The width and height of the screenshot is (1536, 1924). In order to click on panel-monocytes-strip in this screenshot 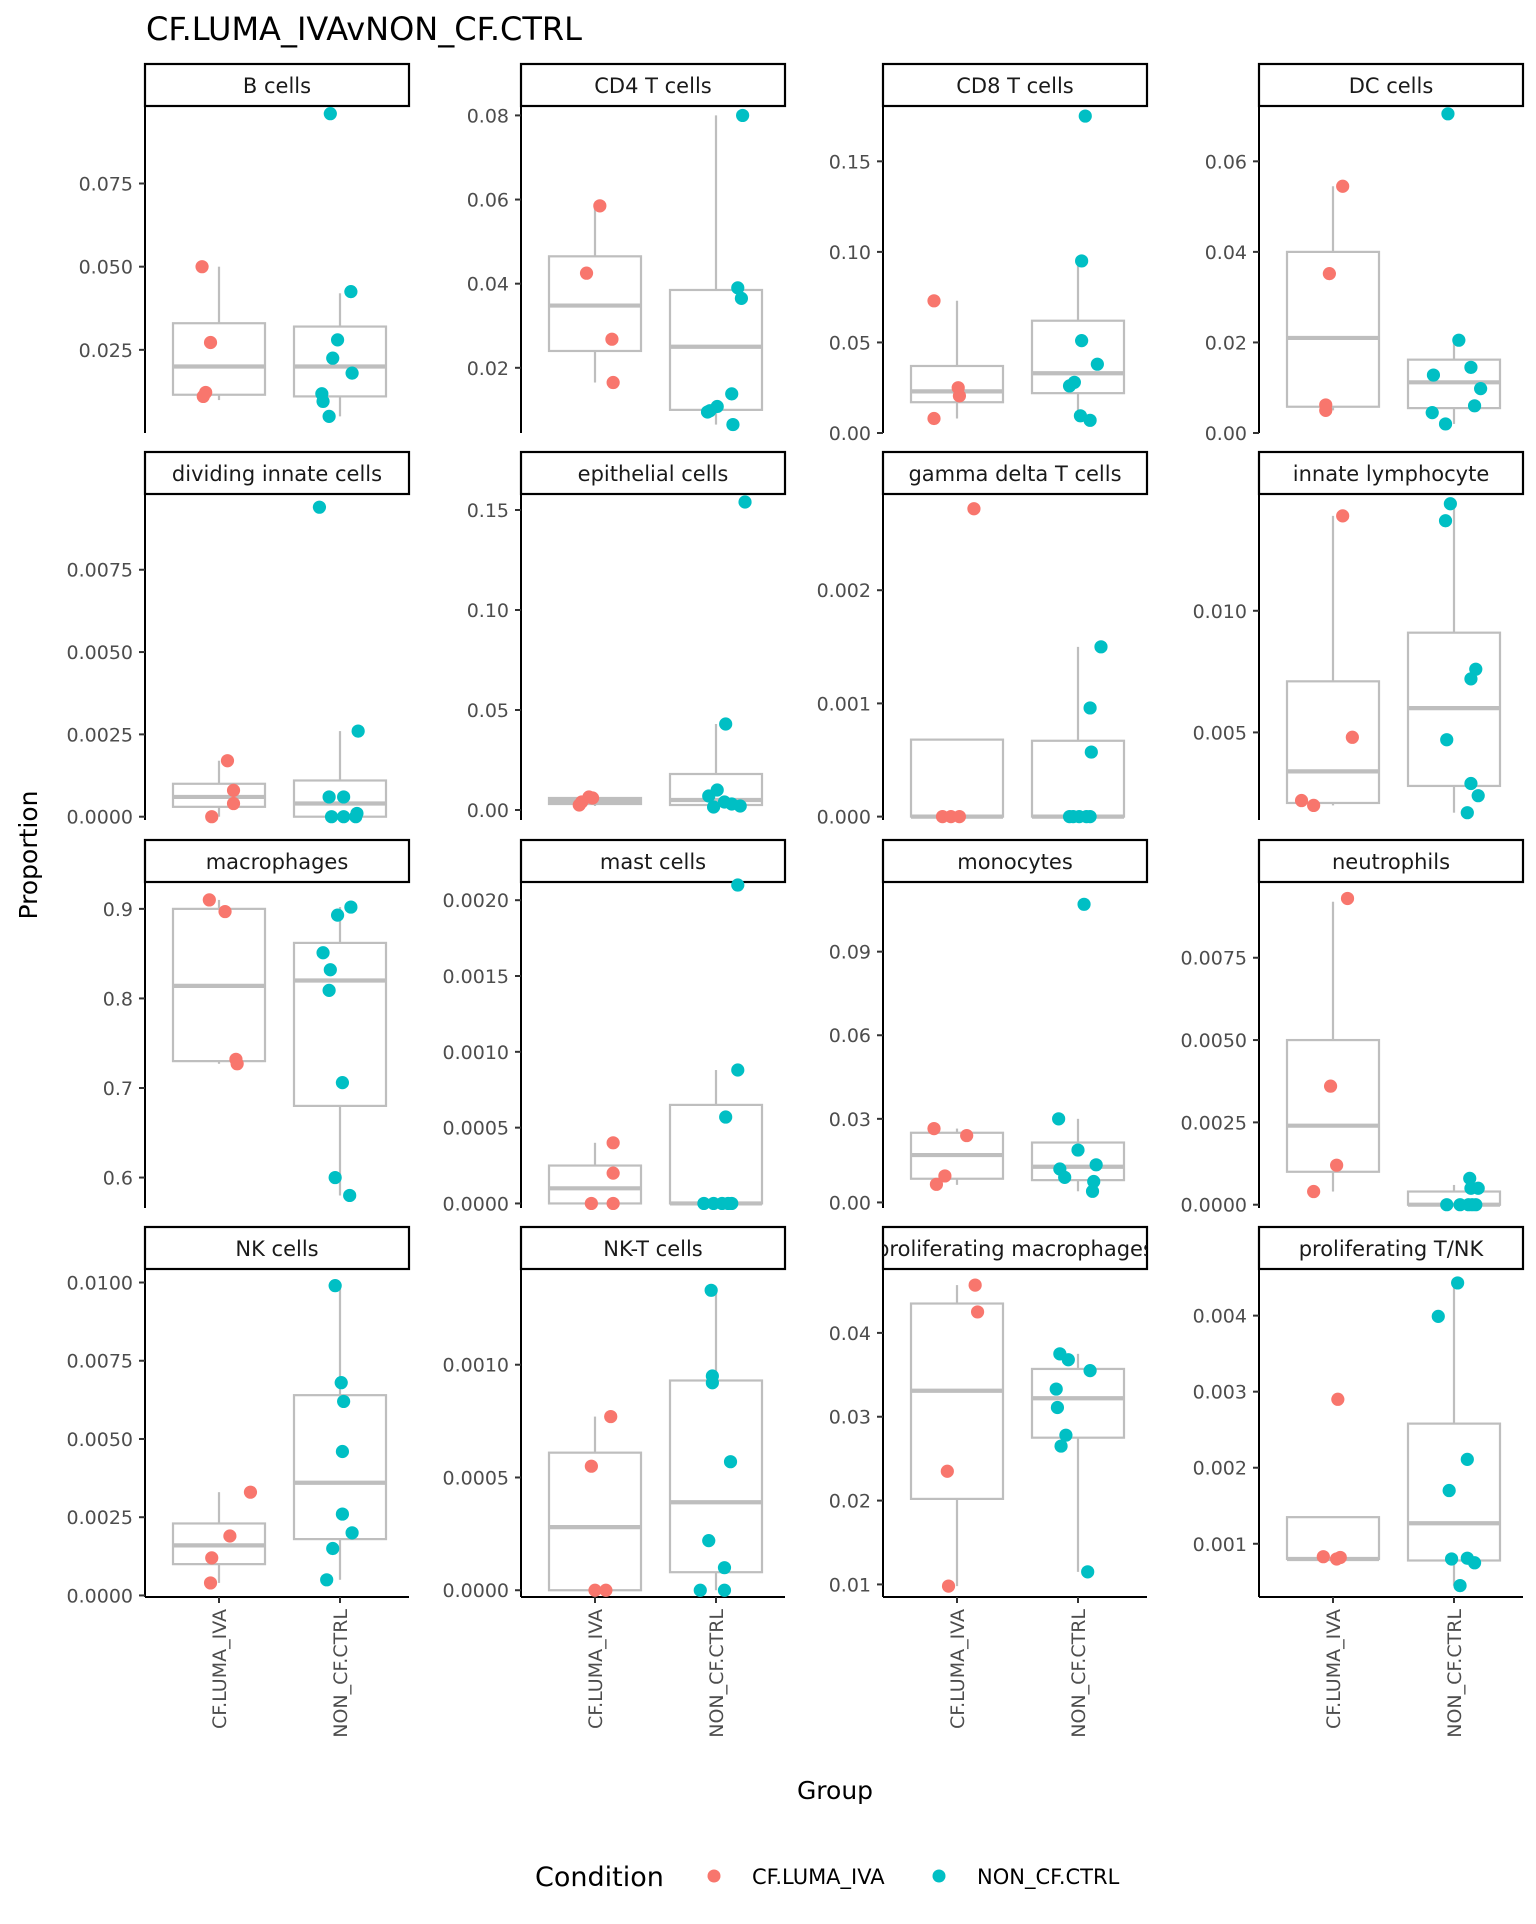, I will do `click(1015, 861)`.